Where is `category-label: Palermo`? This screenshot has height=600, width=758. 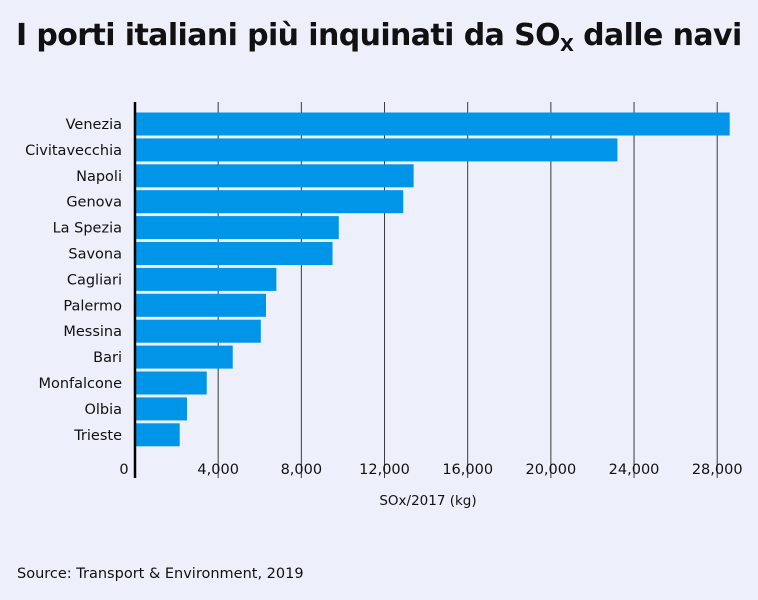
category-label: Palermo is located at coordinates (92, 306).